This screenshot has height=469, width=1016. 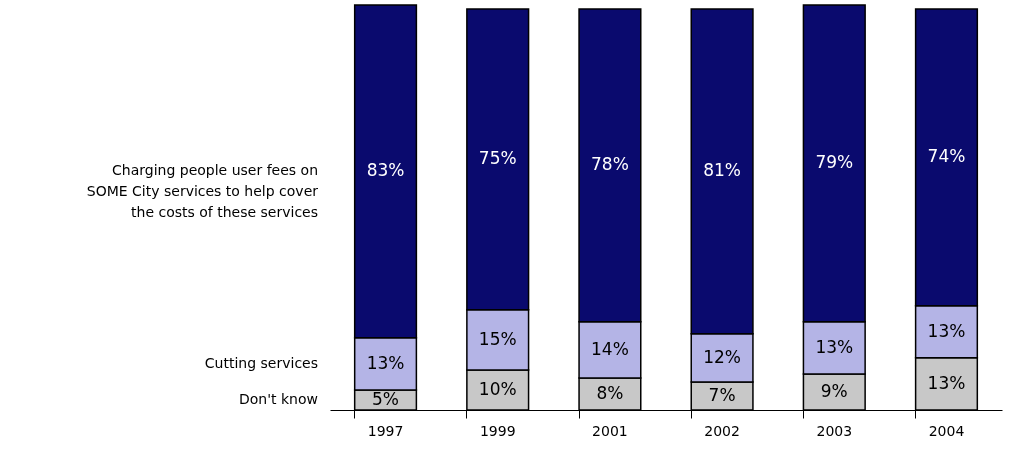 What do you see at coordinates (722, 430) in the screenshot?
I see `x-tick-label: 2002` at bounding box center [722, 430].